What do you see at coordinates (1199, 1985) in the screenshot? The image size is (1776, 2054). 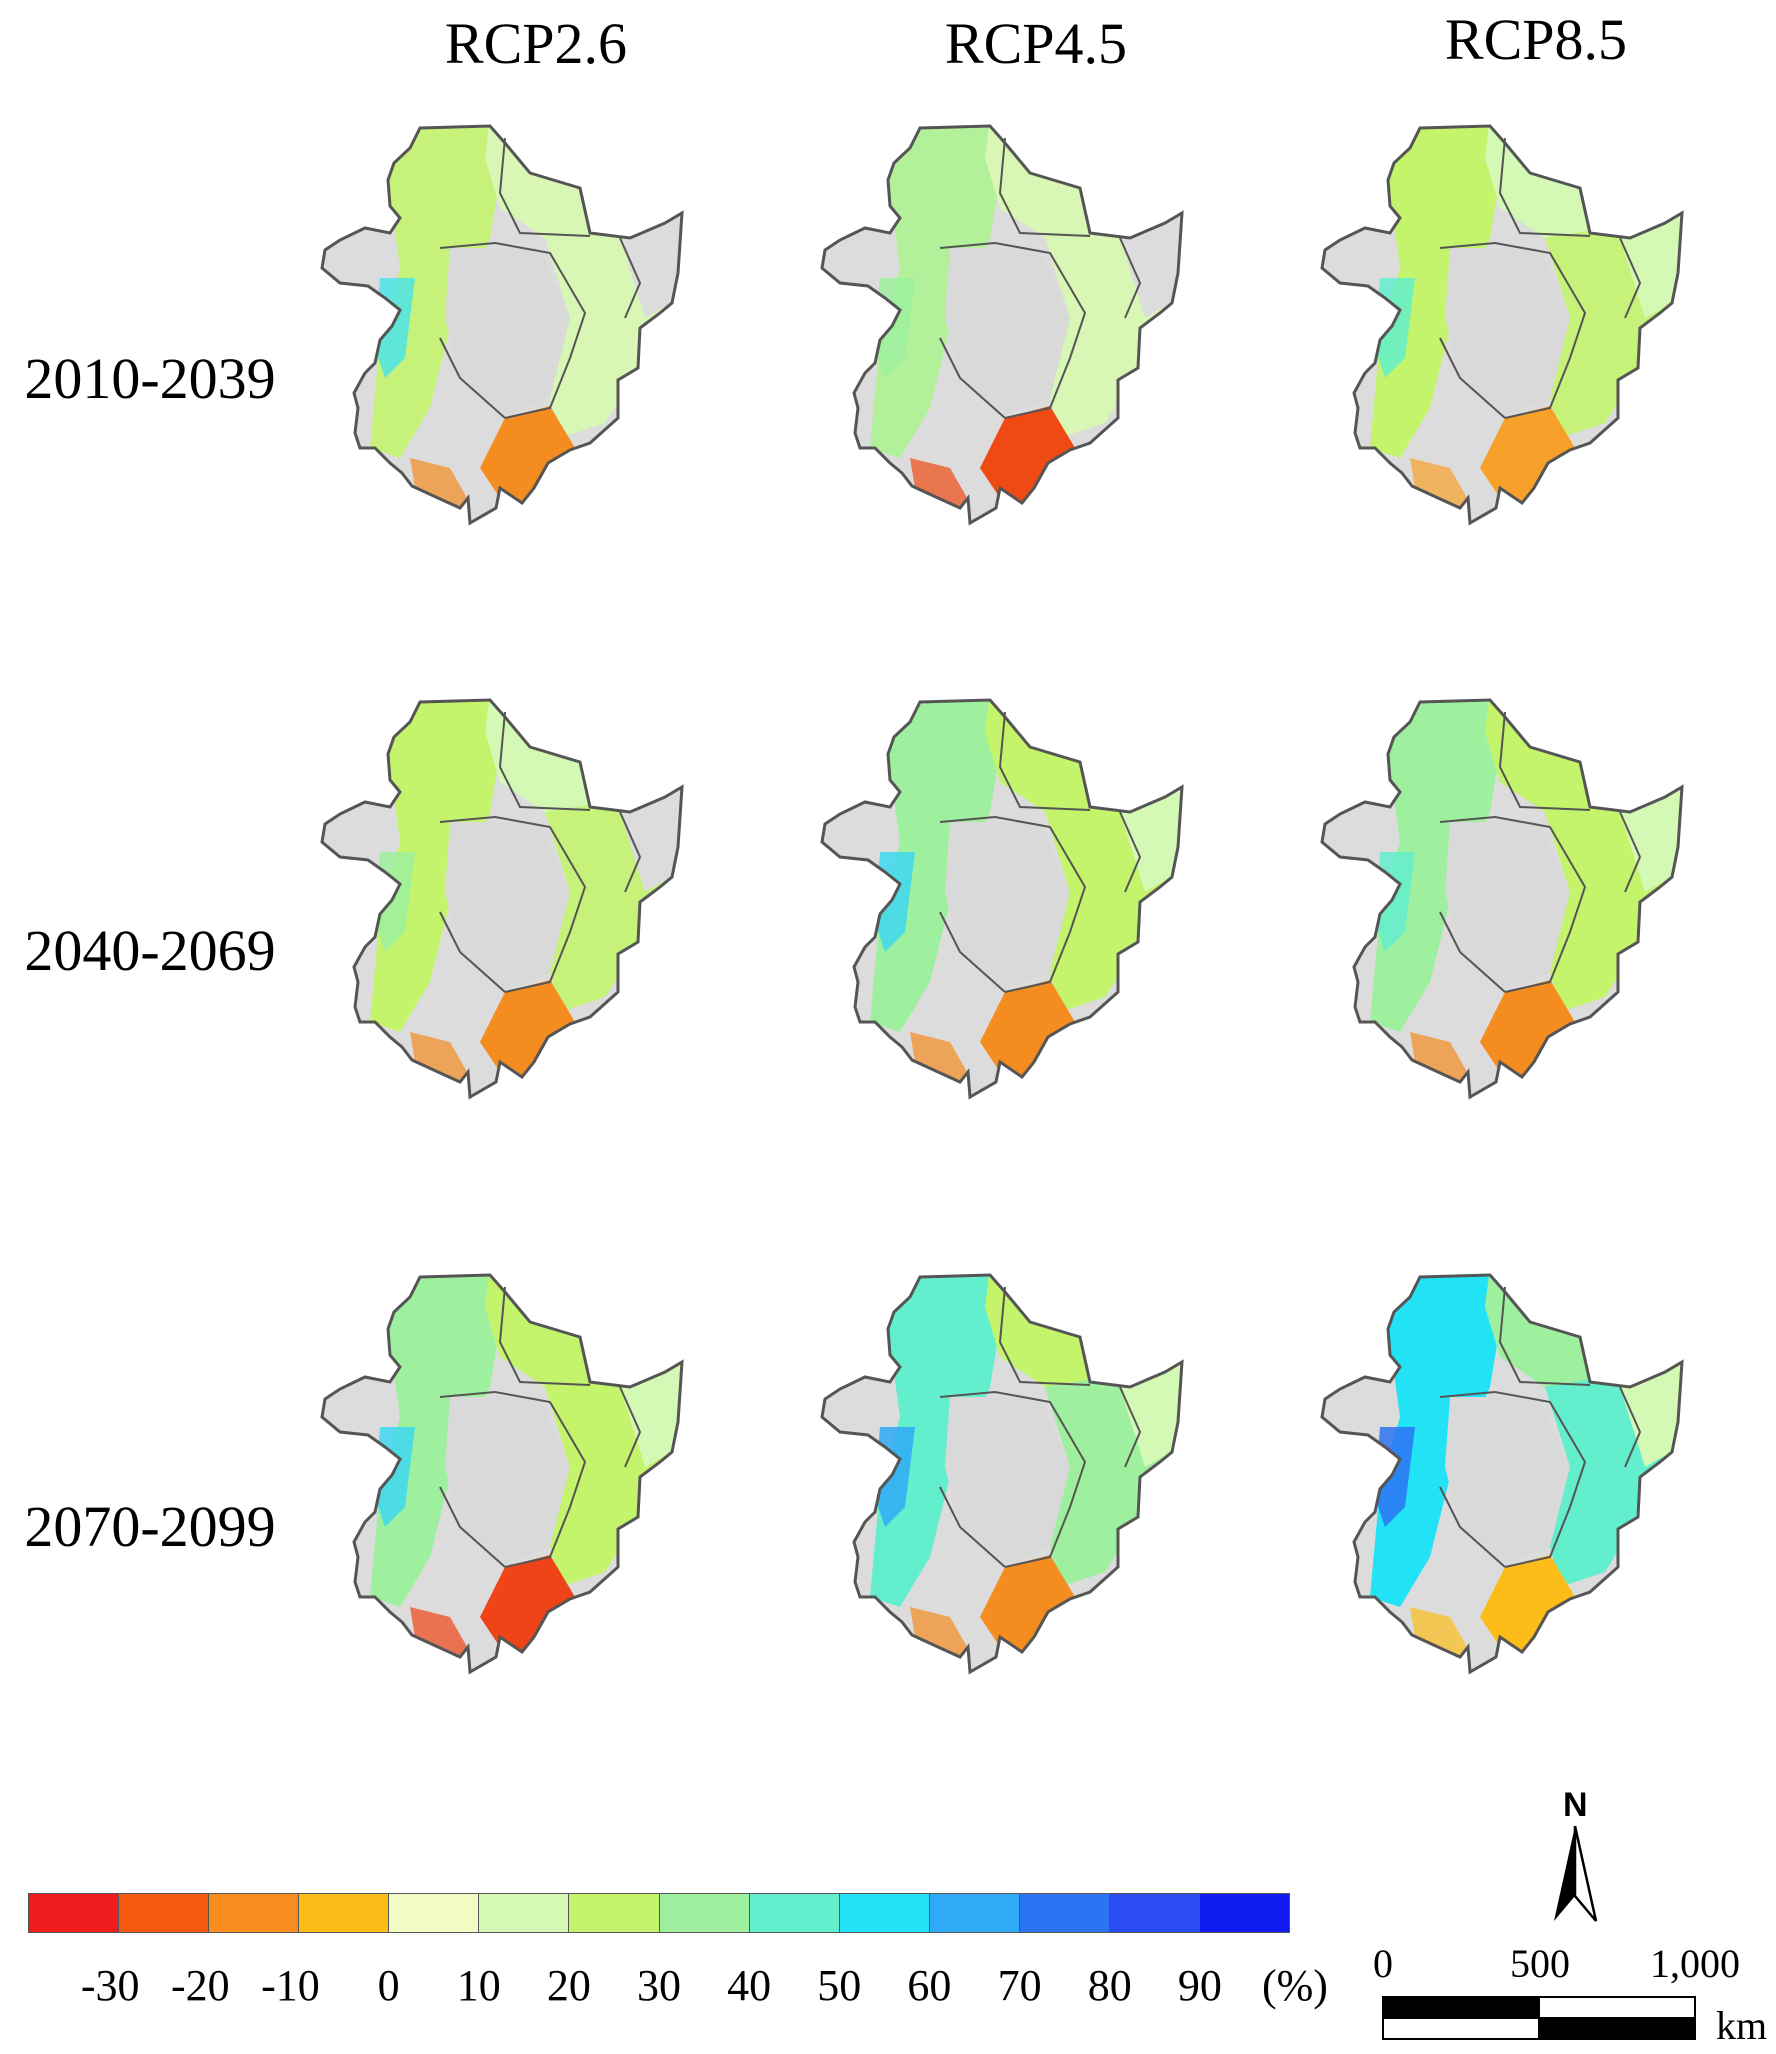 I see `legend-label: 90` at bounding box center [1199, 1985].